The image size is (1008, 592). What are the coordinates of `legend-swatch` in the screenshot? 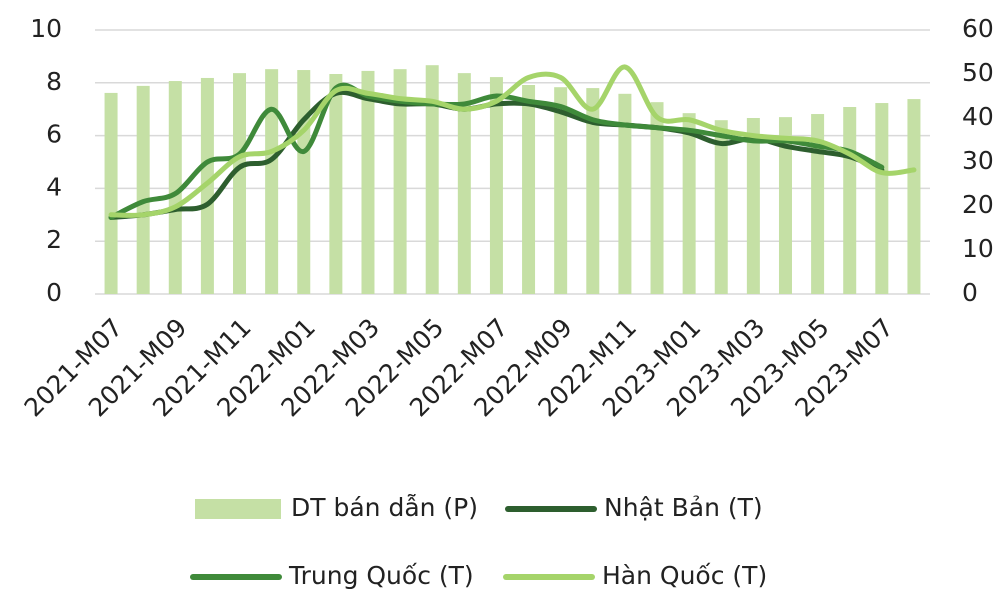 It's located at (238, 509).